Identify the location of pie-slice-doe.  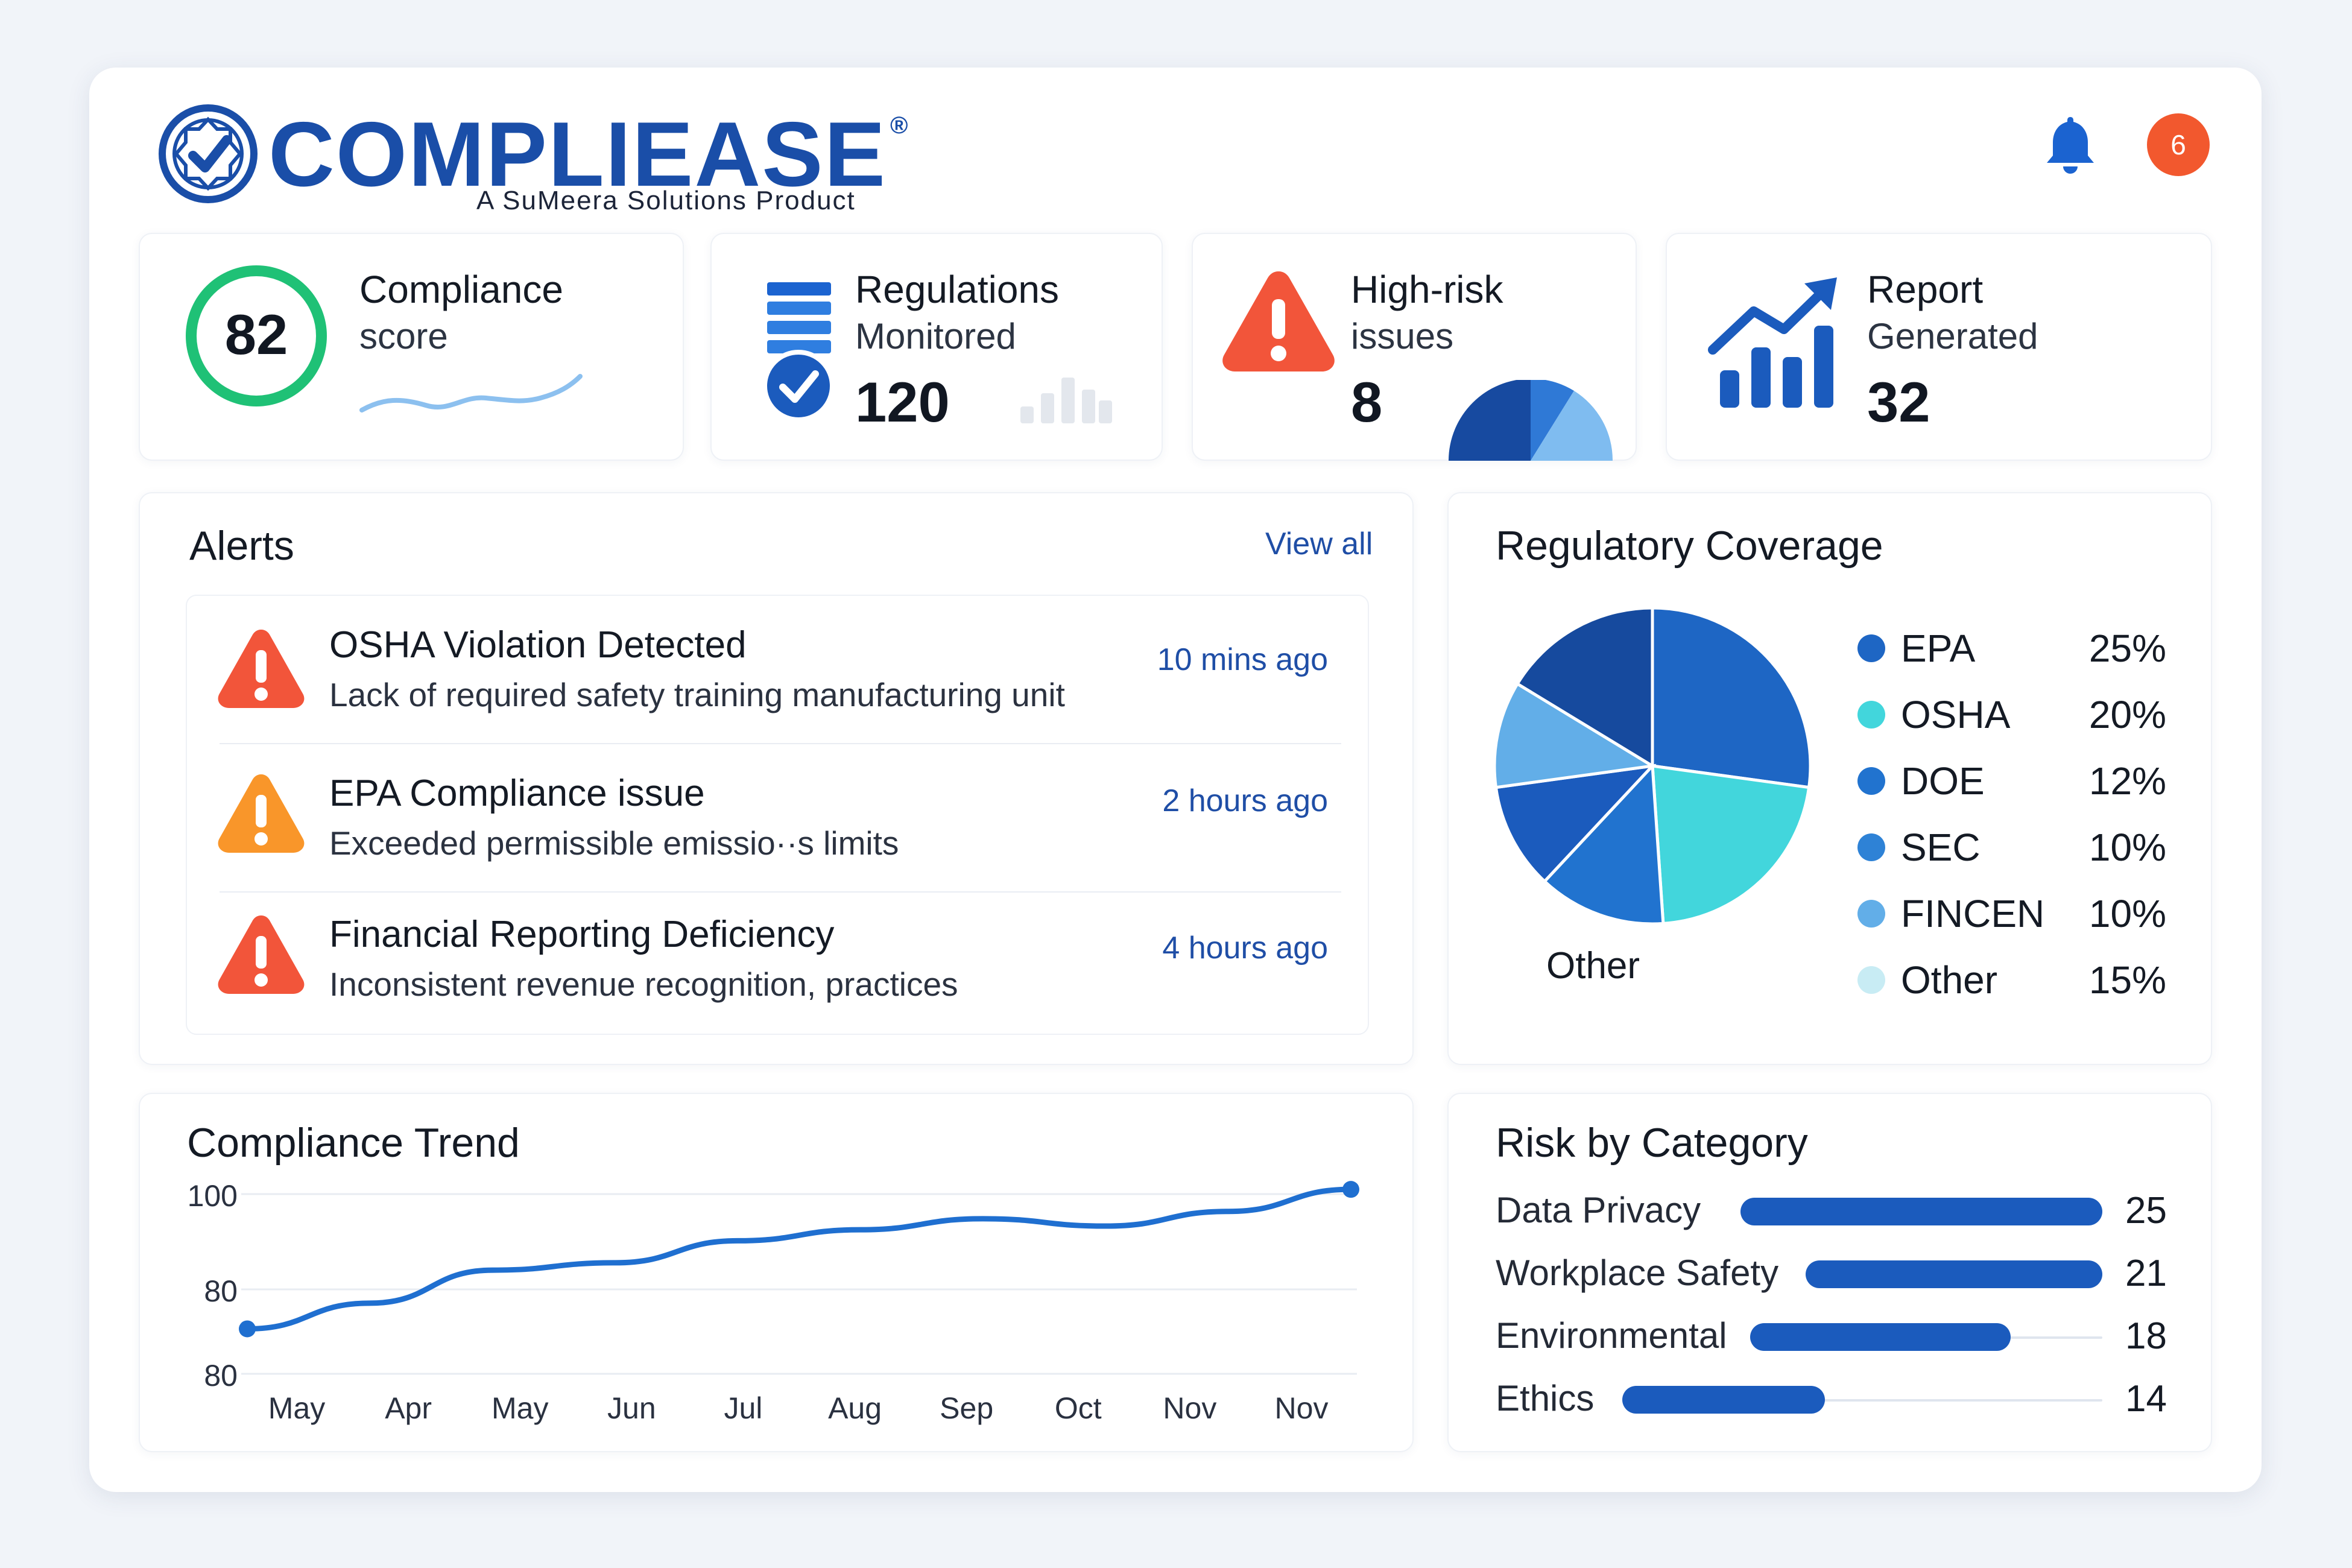
(1603, 844).